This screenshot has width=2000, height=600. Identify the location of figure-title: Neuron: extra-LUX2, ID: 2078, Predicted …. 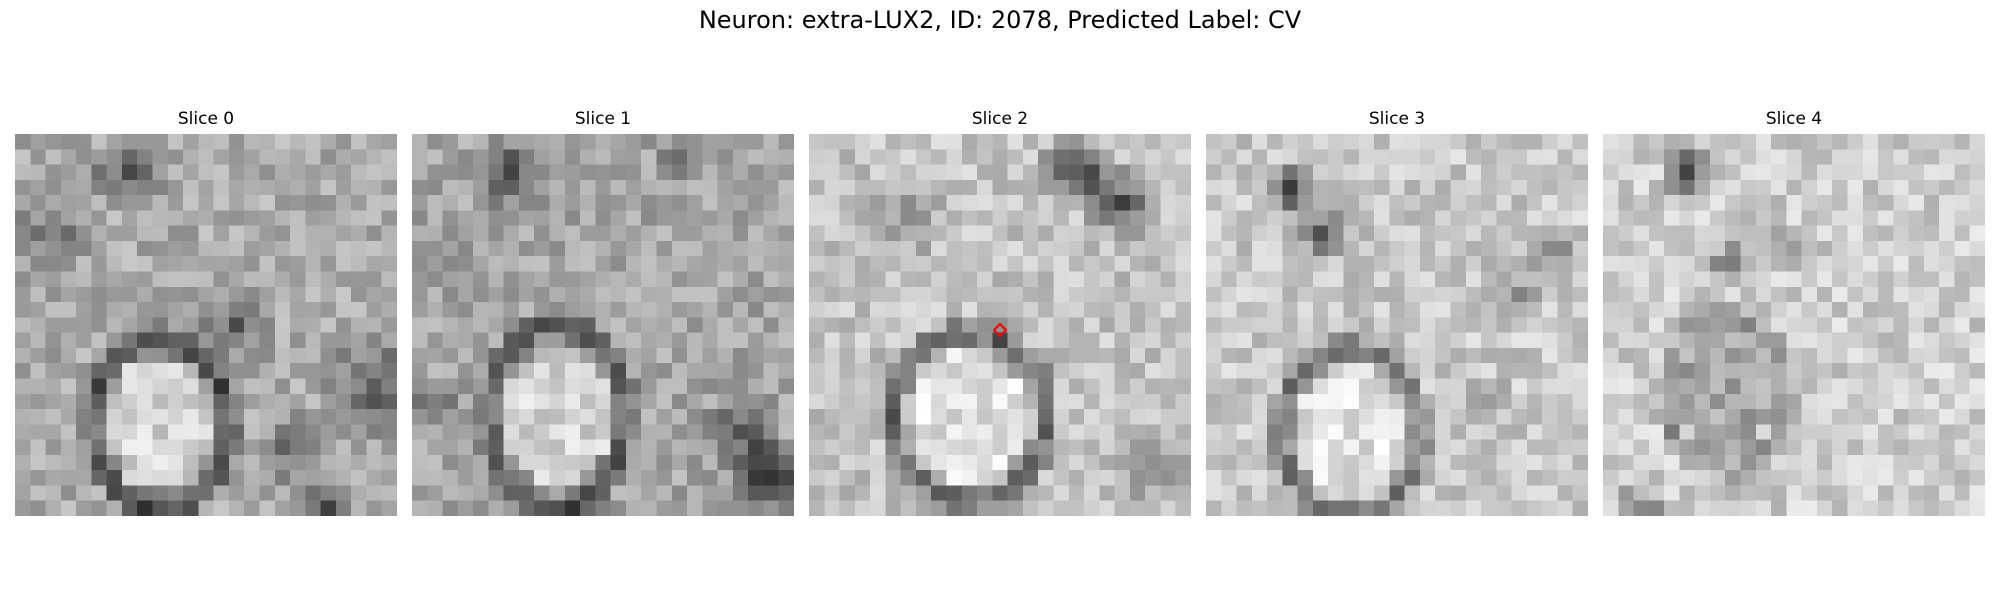
(1000, 20).